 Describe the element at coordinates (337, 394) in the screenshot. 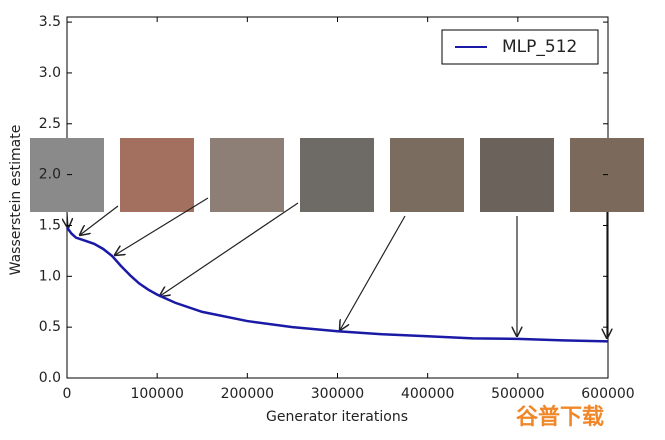

I see `x-tick-label: 300000` at that location.